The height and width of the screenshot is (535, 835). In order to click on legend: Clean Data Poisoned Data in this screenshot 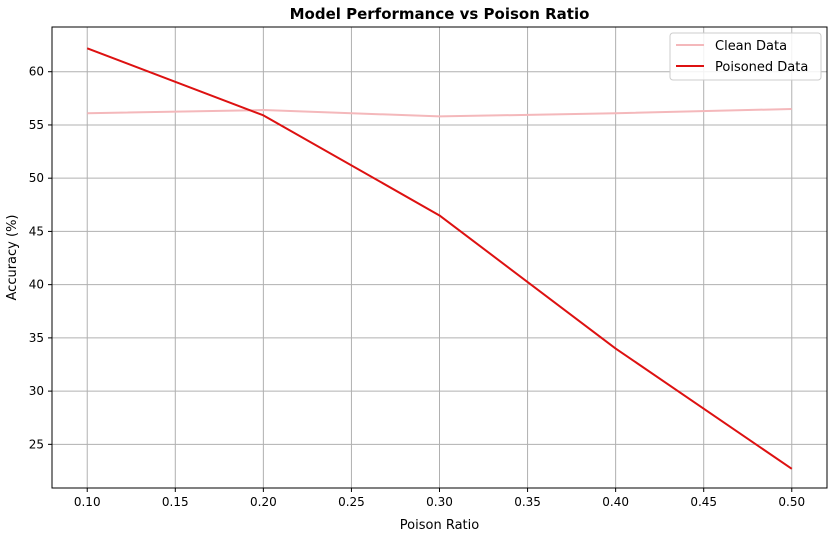, I will do `click(745, 56)`.